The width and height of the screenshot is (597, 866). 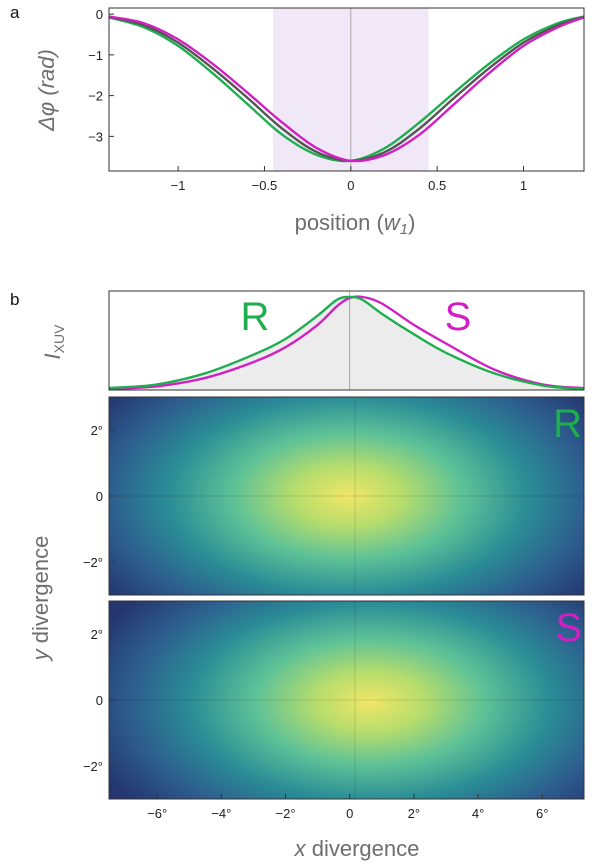 I want to click on y-tick-label: −3, so click(x=95, y=136).